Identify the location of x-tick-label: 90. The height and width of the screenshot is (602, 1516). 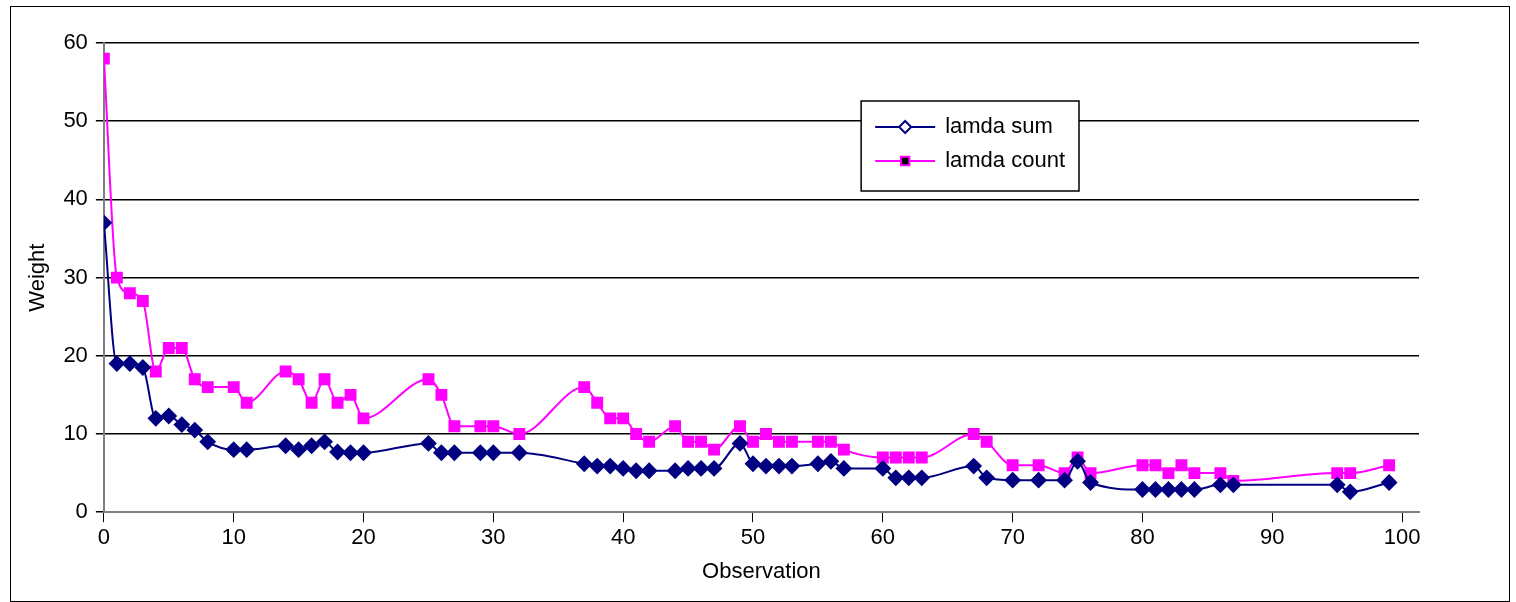
(1272, 537).